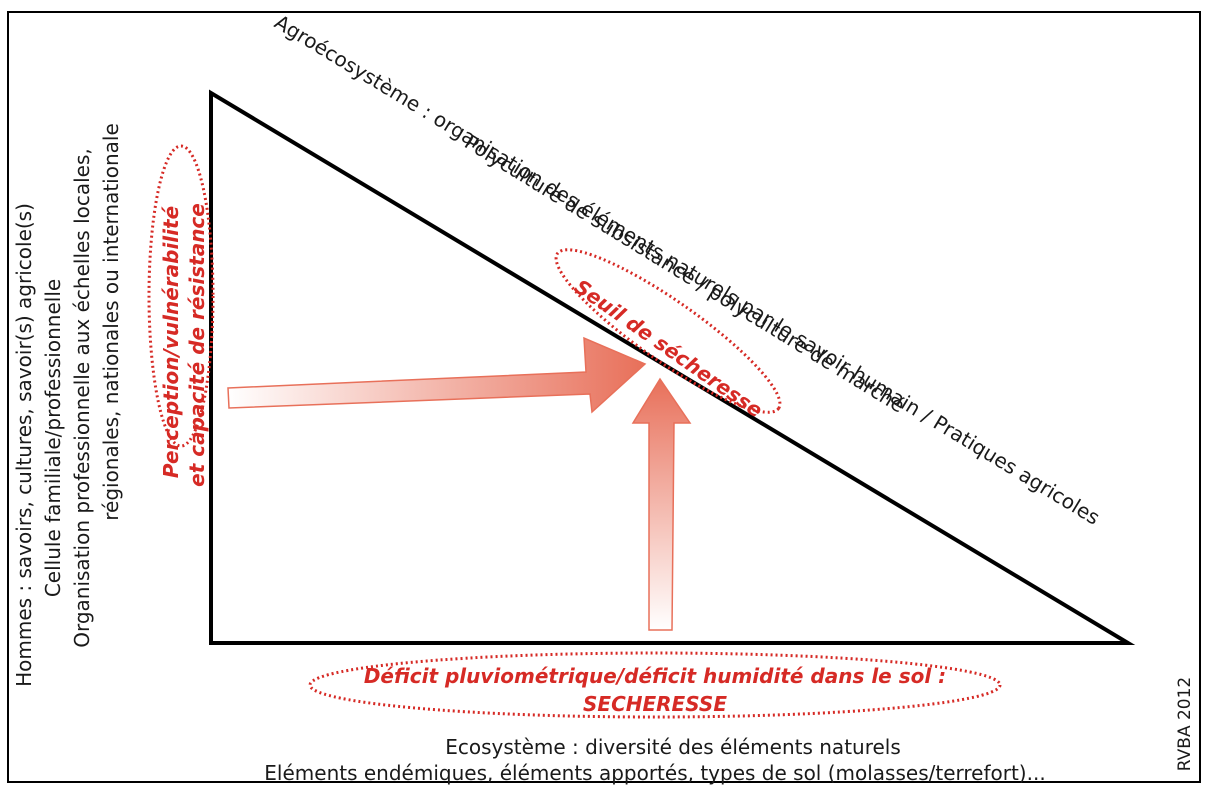  What do you see at coordinates (197, 345) in the screenshot?
I see `perception-label-2: et capacité de résistance` at bounding box center [197, 345].